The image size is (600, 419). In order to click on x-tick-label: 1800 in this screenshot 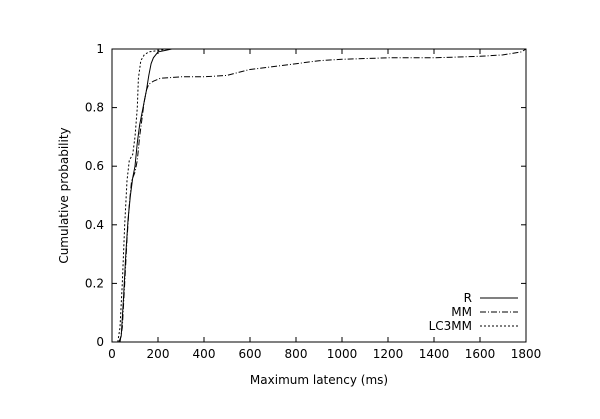, I will do `click(526, 354)`.